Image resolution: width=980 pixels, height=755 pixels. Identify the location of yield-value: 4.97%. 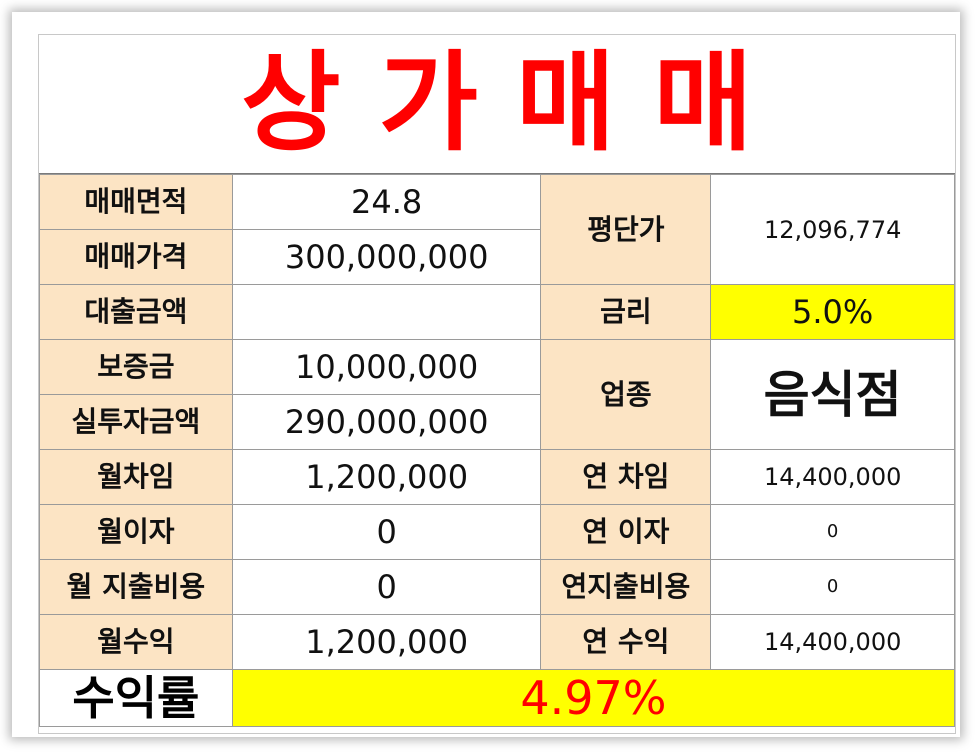
(593, 698).